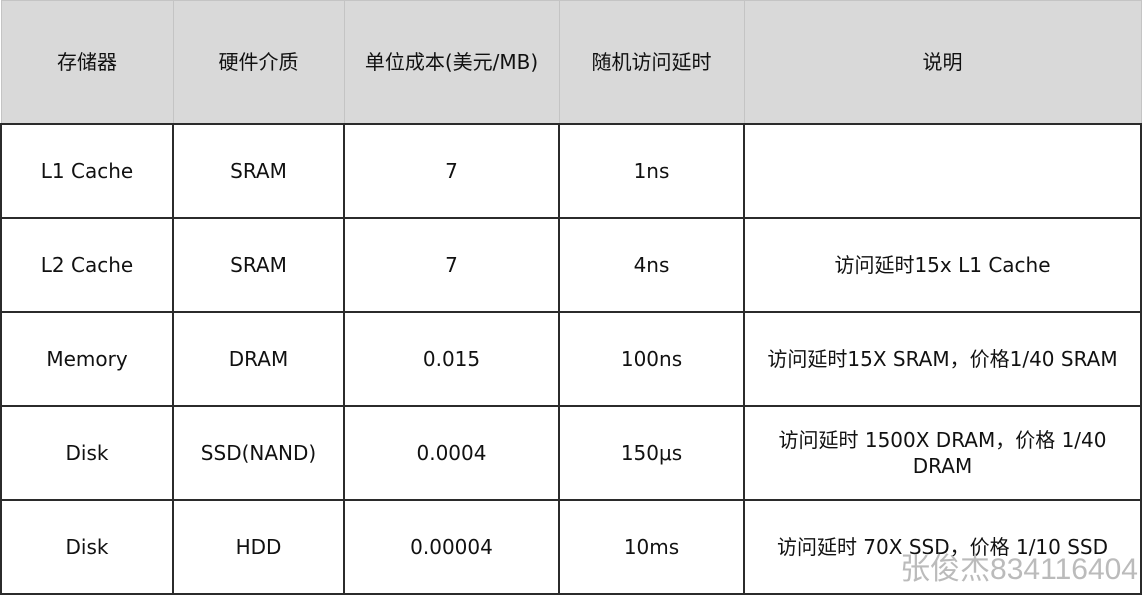 The width and height of the screenshot is (1142, 595). Describe the element at coordinates (451, 62) in the screenshot. I see `header-unit-cost: 单位成本(美元/MB)` at that location.